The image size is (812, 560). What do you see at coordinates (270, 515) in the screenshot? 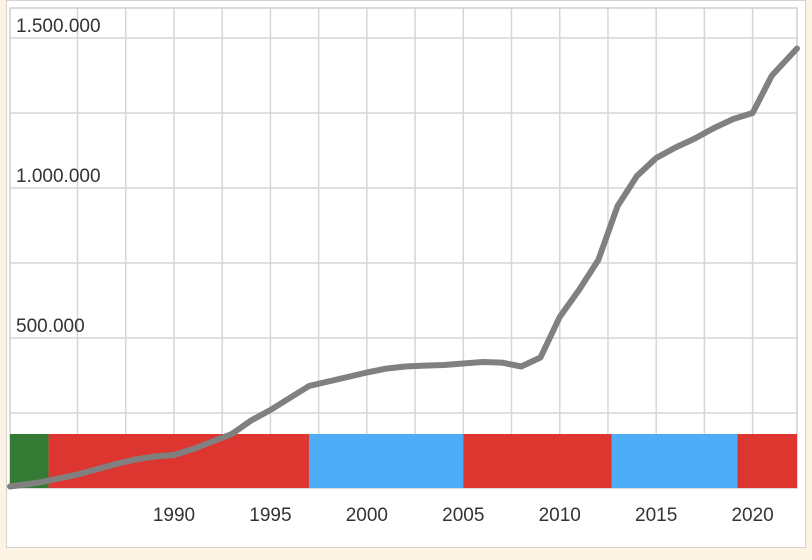
I see `x-tick-label: 1995` at bounding box center [270, 515].